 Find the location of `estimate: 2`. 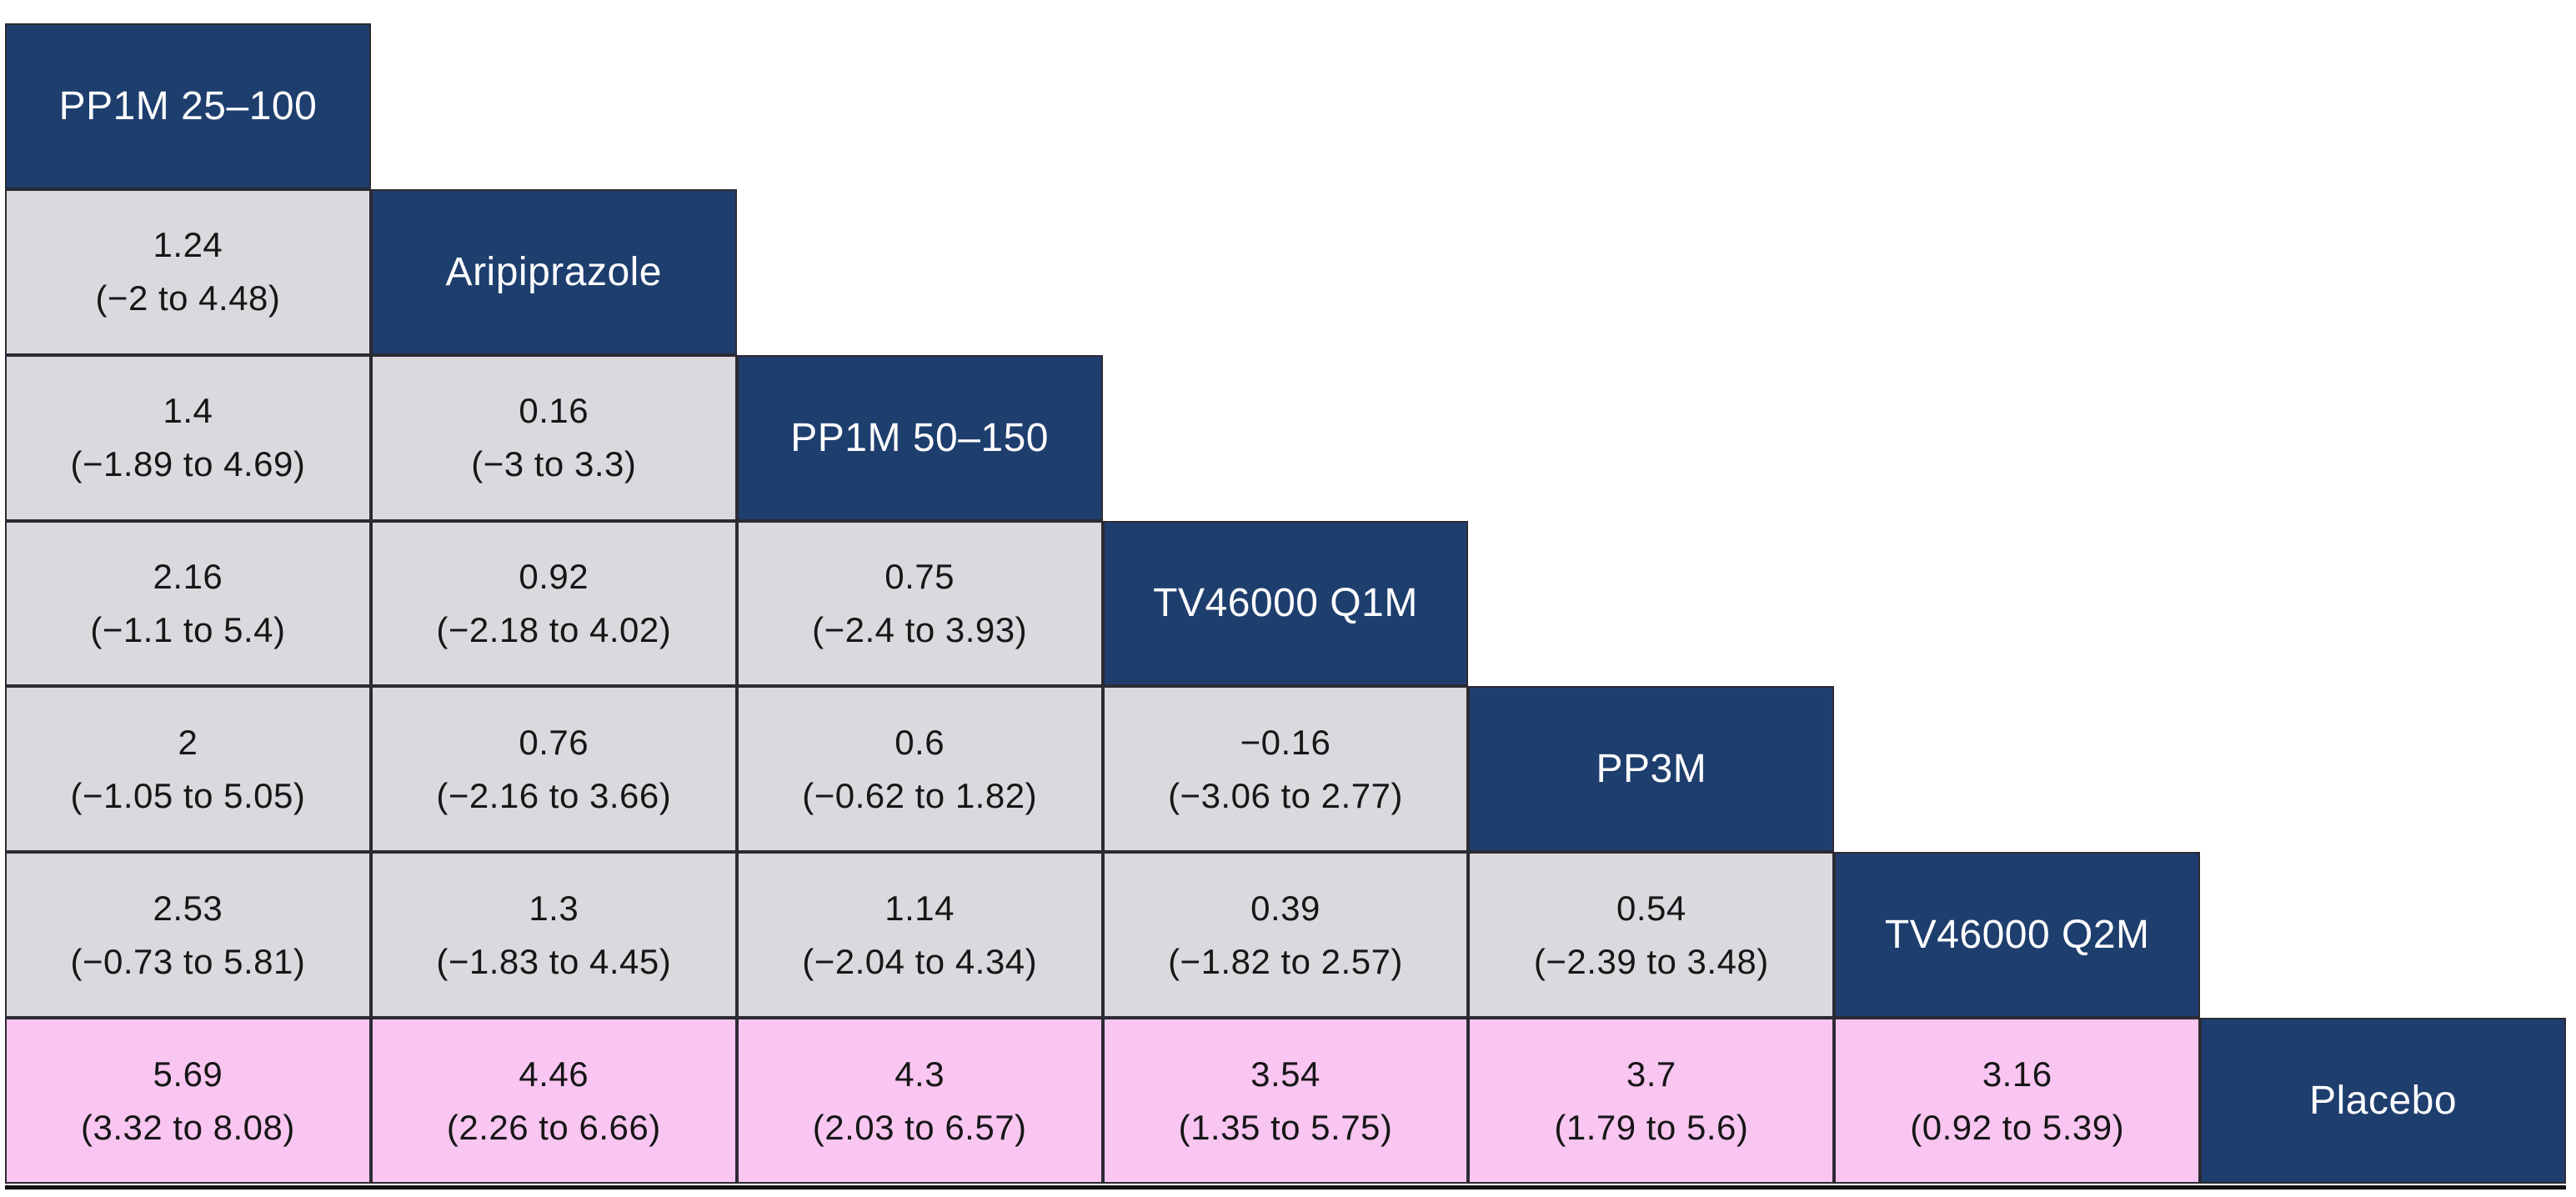

estimate: 2 is located at coordinates (188, 742).